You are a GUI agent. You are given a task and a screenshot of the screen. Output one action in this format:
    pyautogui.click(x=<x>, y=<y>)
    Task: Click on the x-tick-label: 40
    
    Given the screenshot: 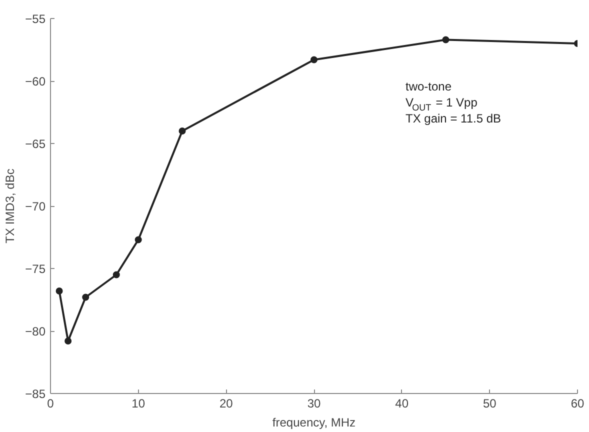 What is the action you would take?
    pyautogui.click(x=402, y=403)
    